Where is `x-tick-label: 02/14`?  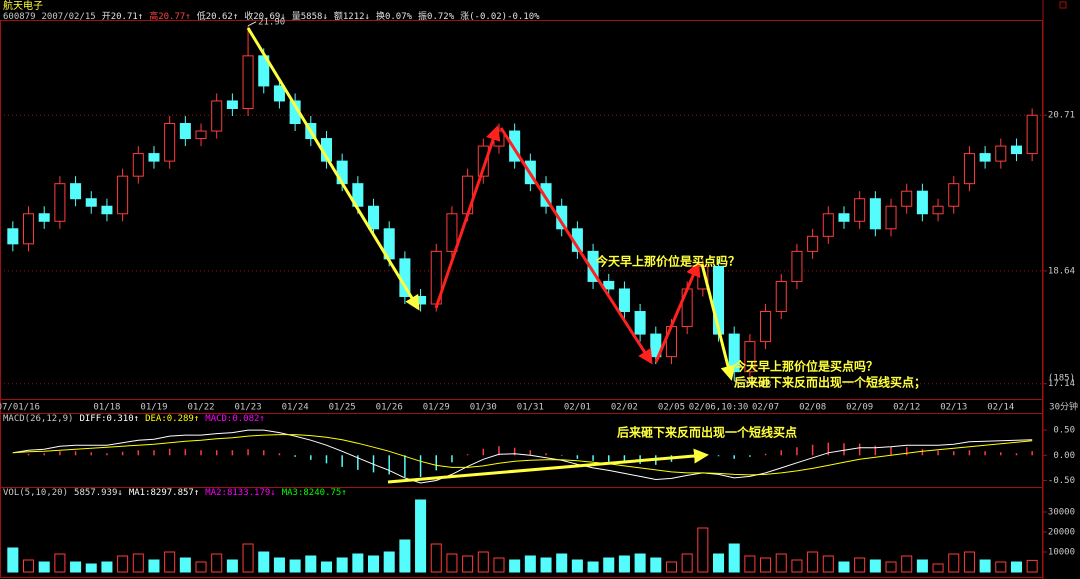 x-tick-label: 02/14 is located at coordinates (1000, 408).